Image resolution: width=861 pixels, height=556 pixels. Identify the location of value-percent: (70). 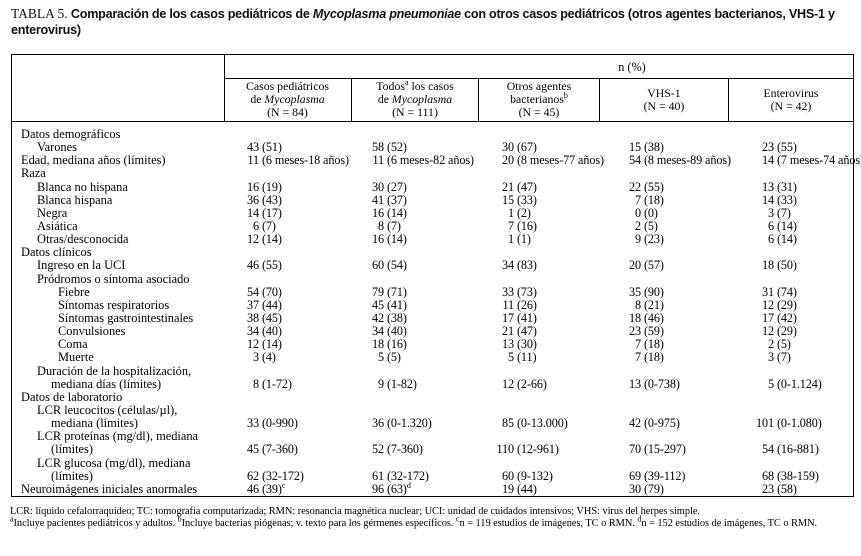
(270, 291).